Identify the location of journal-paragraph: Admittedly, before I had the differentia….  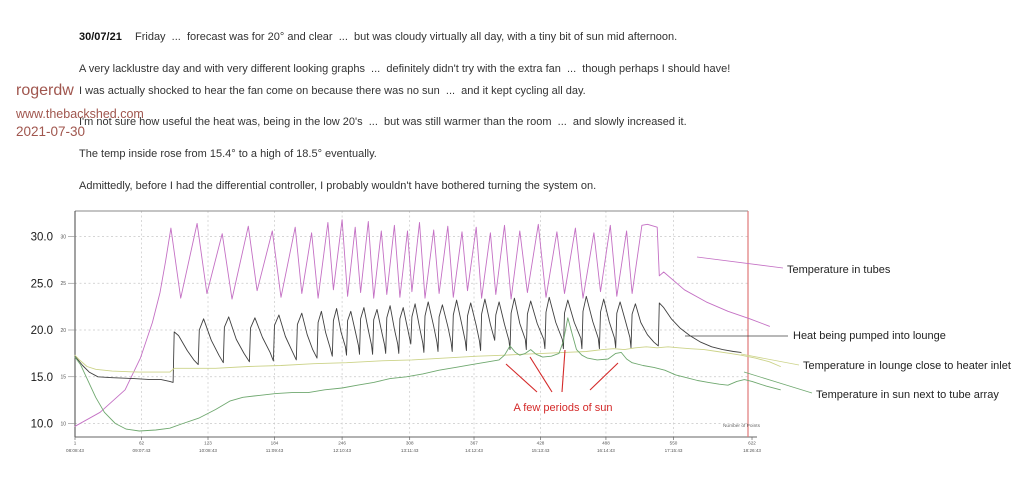
(338, 186).